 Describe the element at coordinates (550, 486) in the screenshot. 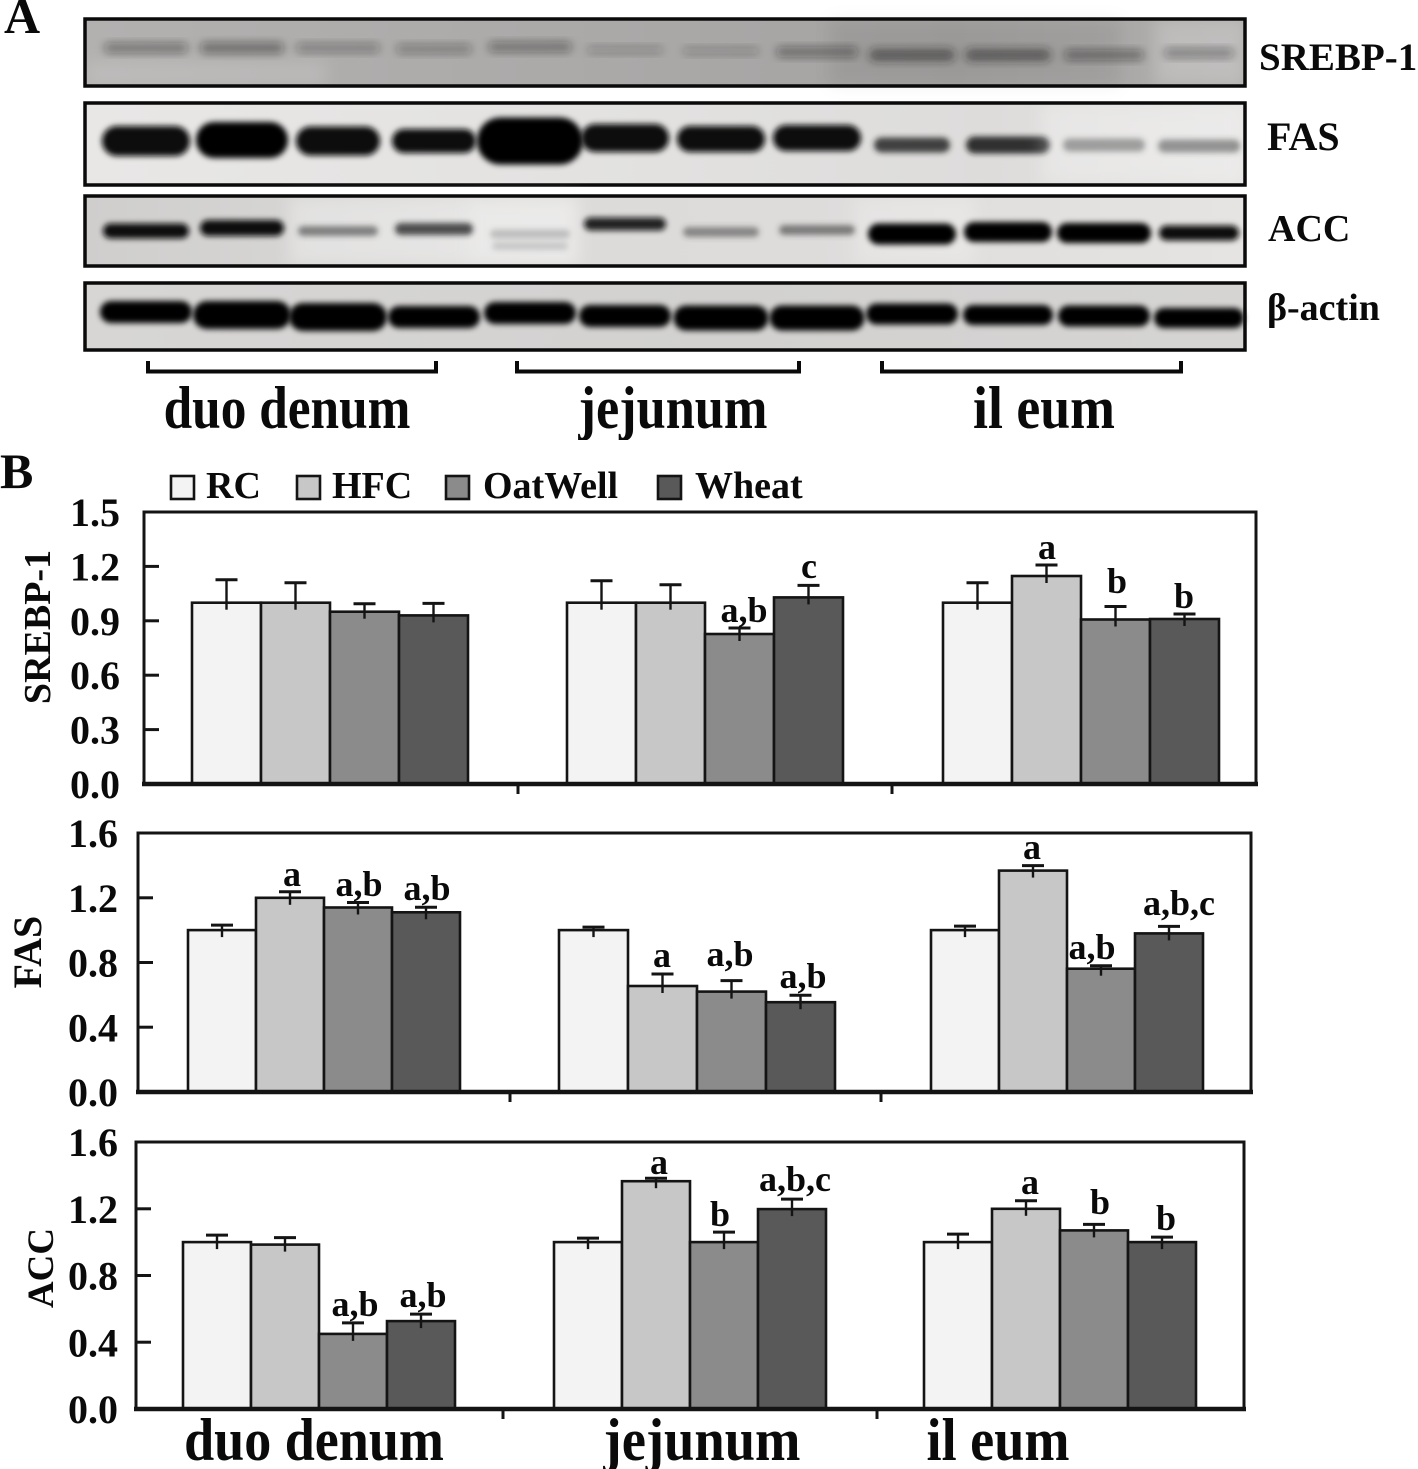

I see `svg-text: OatWell` at that location.